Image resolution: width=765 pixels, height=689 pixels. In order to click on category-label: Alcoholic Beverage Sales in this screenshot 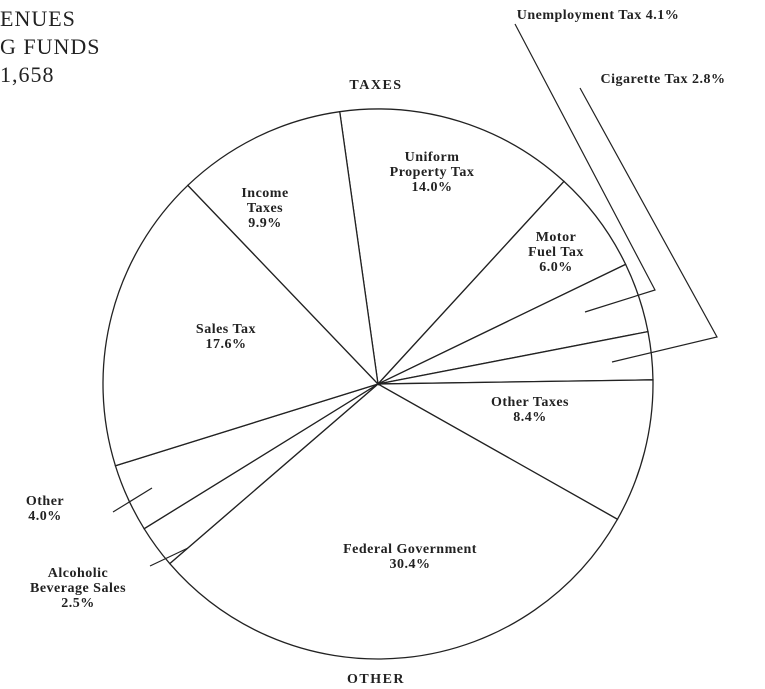, I will do `click(78, 581)`.